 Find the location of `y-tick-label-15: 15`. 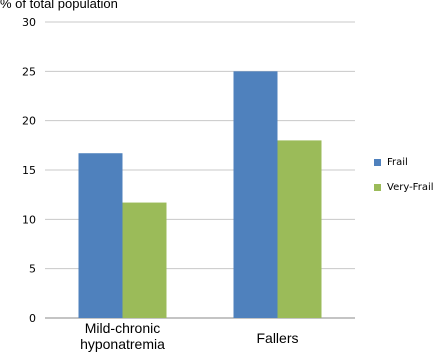

y-tick-label-15: 15 is located at coordinates (29, 170).